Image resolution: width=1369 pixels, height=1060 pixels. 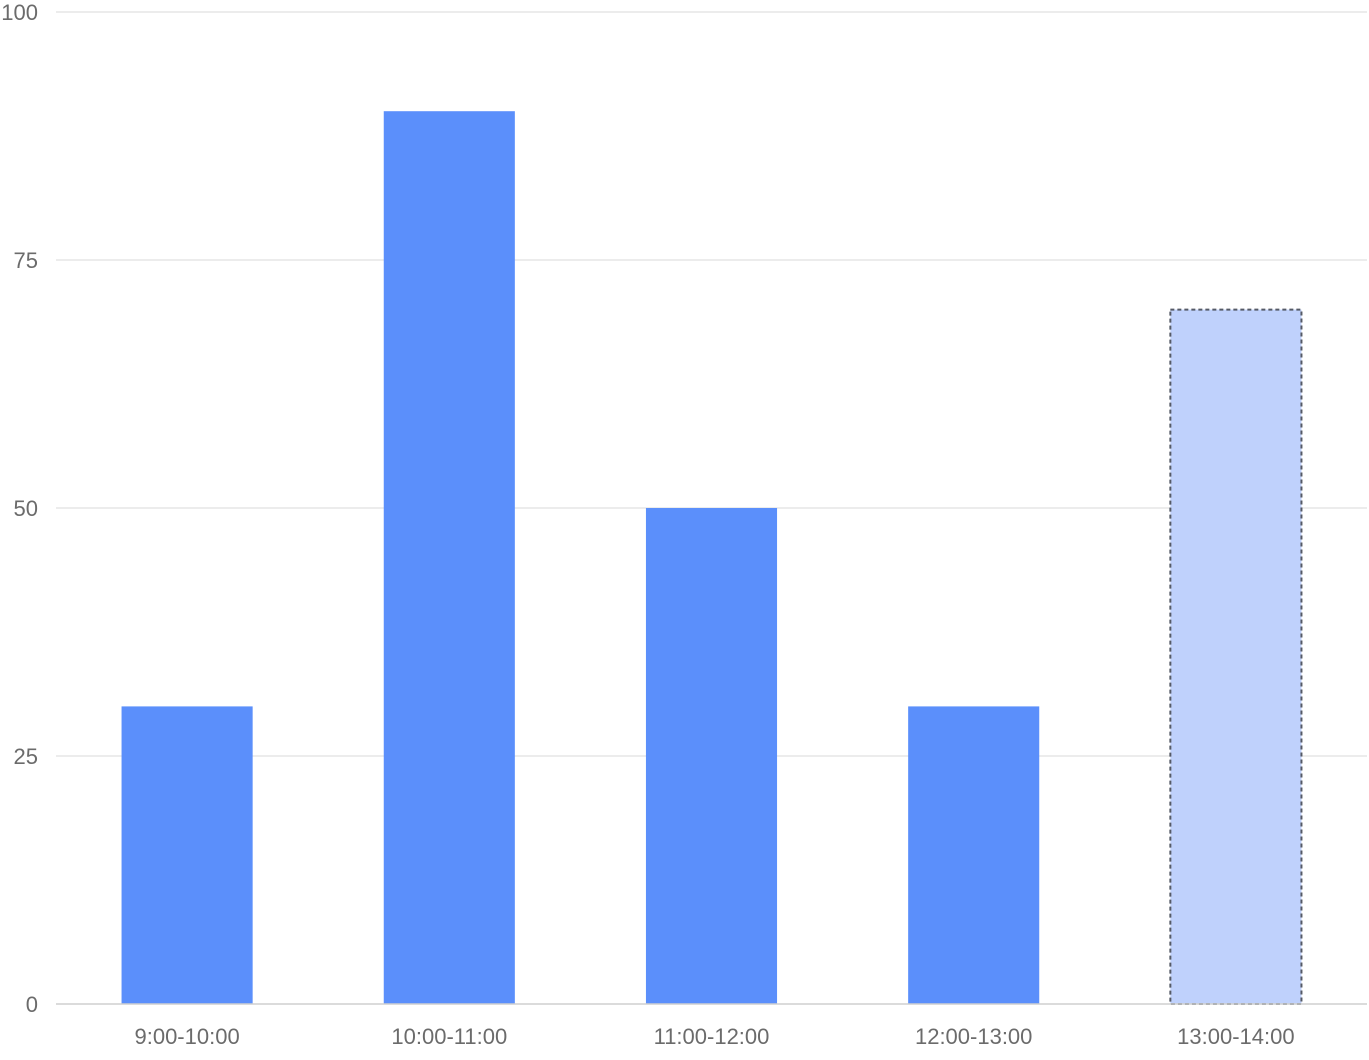 I want to click on x-tick-label: 13:00-14:00, so click(x=1235, y=1036).